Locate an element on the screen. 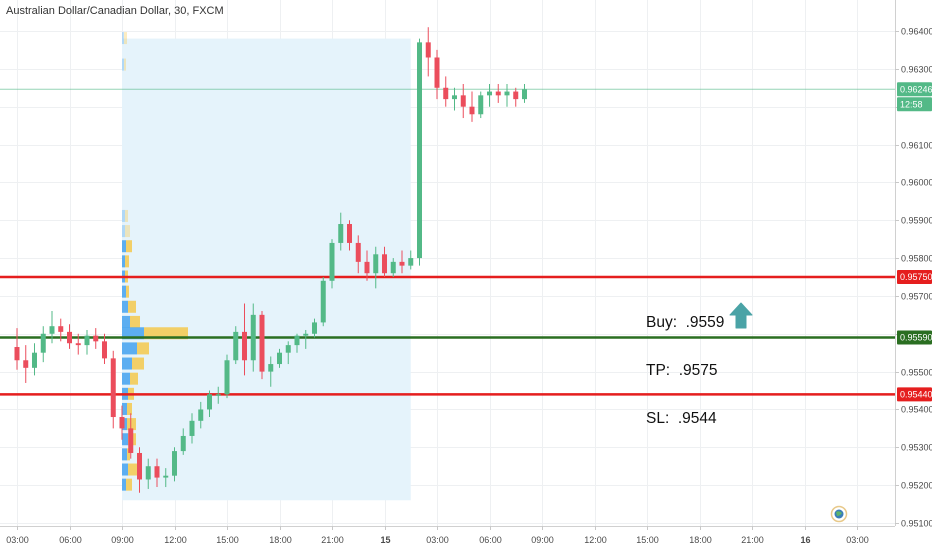 This screenshot has height=550, width=932. stop-loss-badge-bg is located at coordinates (914, 394).